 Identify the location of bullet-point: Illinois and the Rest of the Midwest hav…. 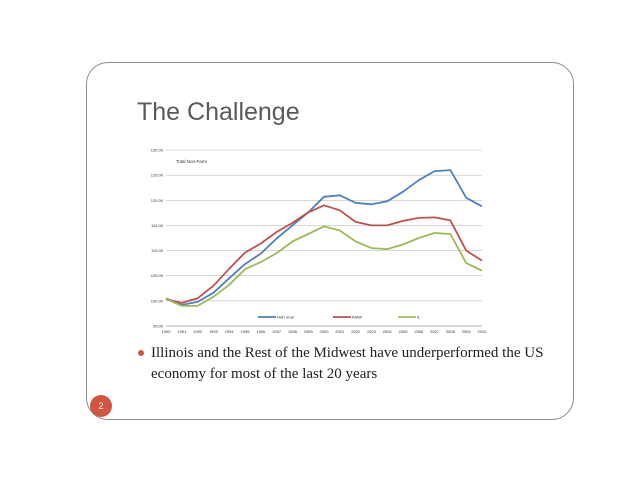
(348, 364).